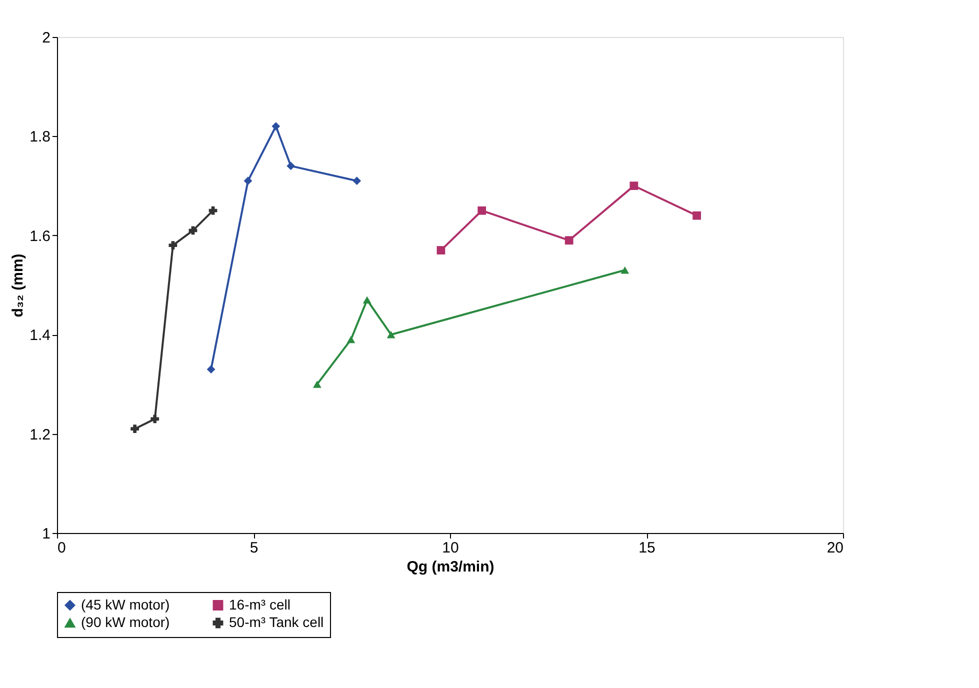  What do you see at coordinates (125, 604) in the screenshot?
I see `legend-label: (45 kW motor)` at bounding box center [125, 604].